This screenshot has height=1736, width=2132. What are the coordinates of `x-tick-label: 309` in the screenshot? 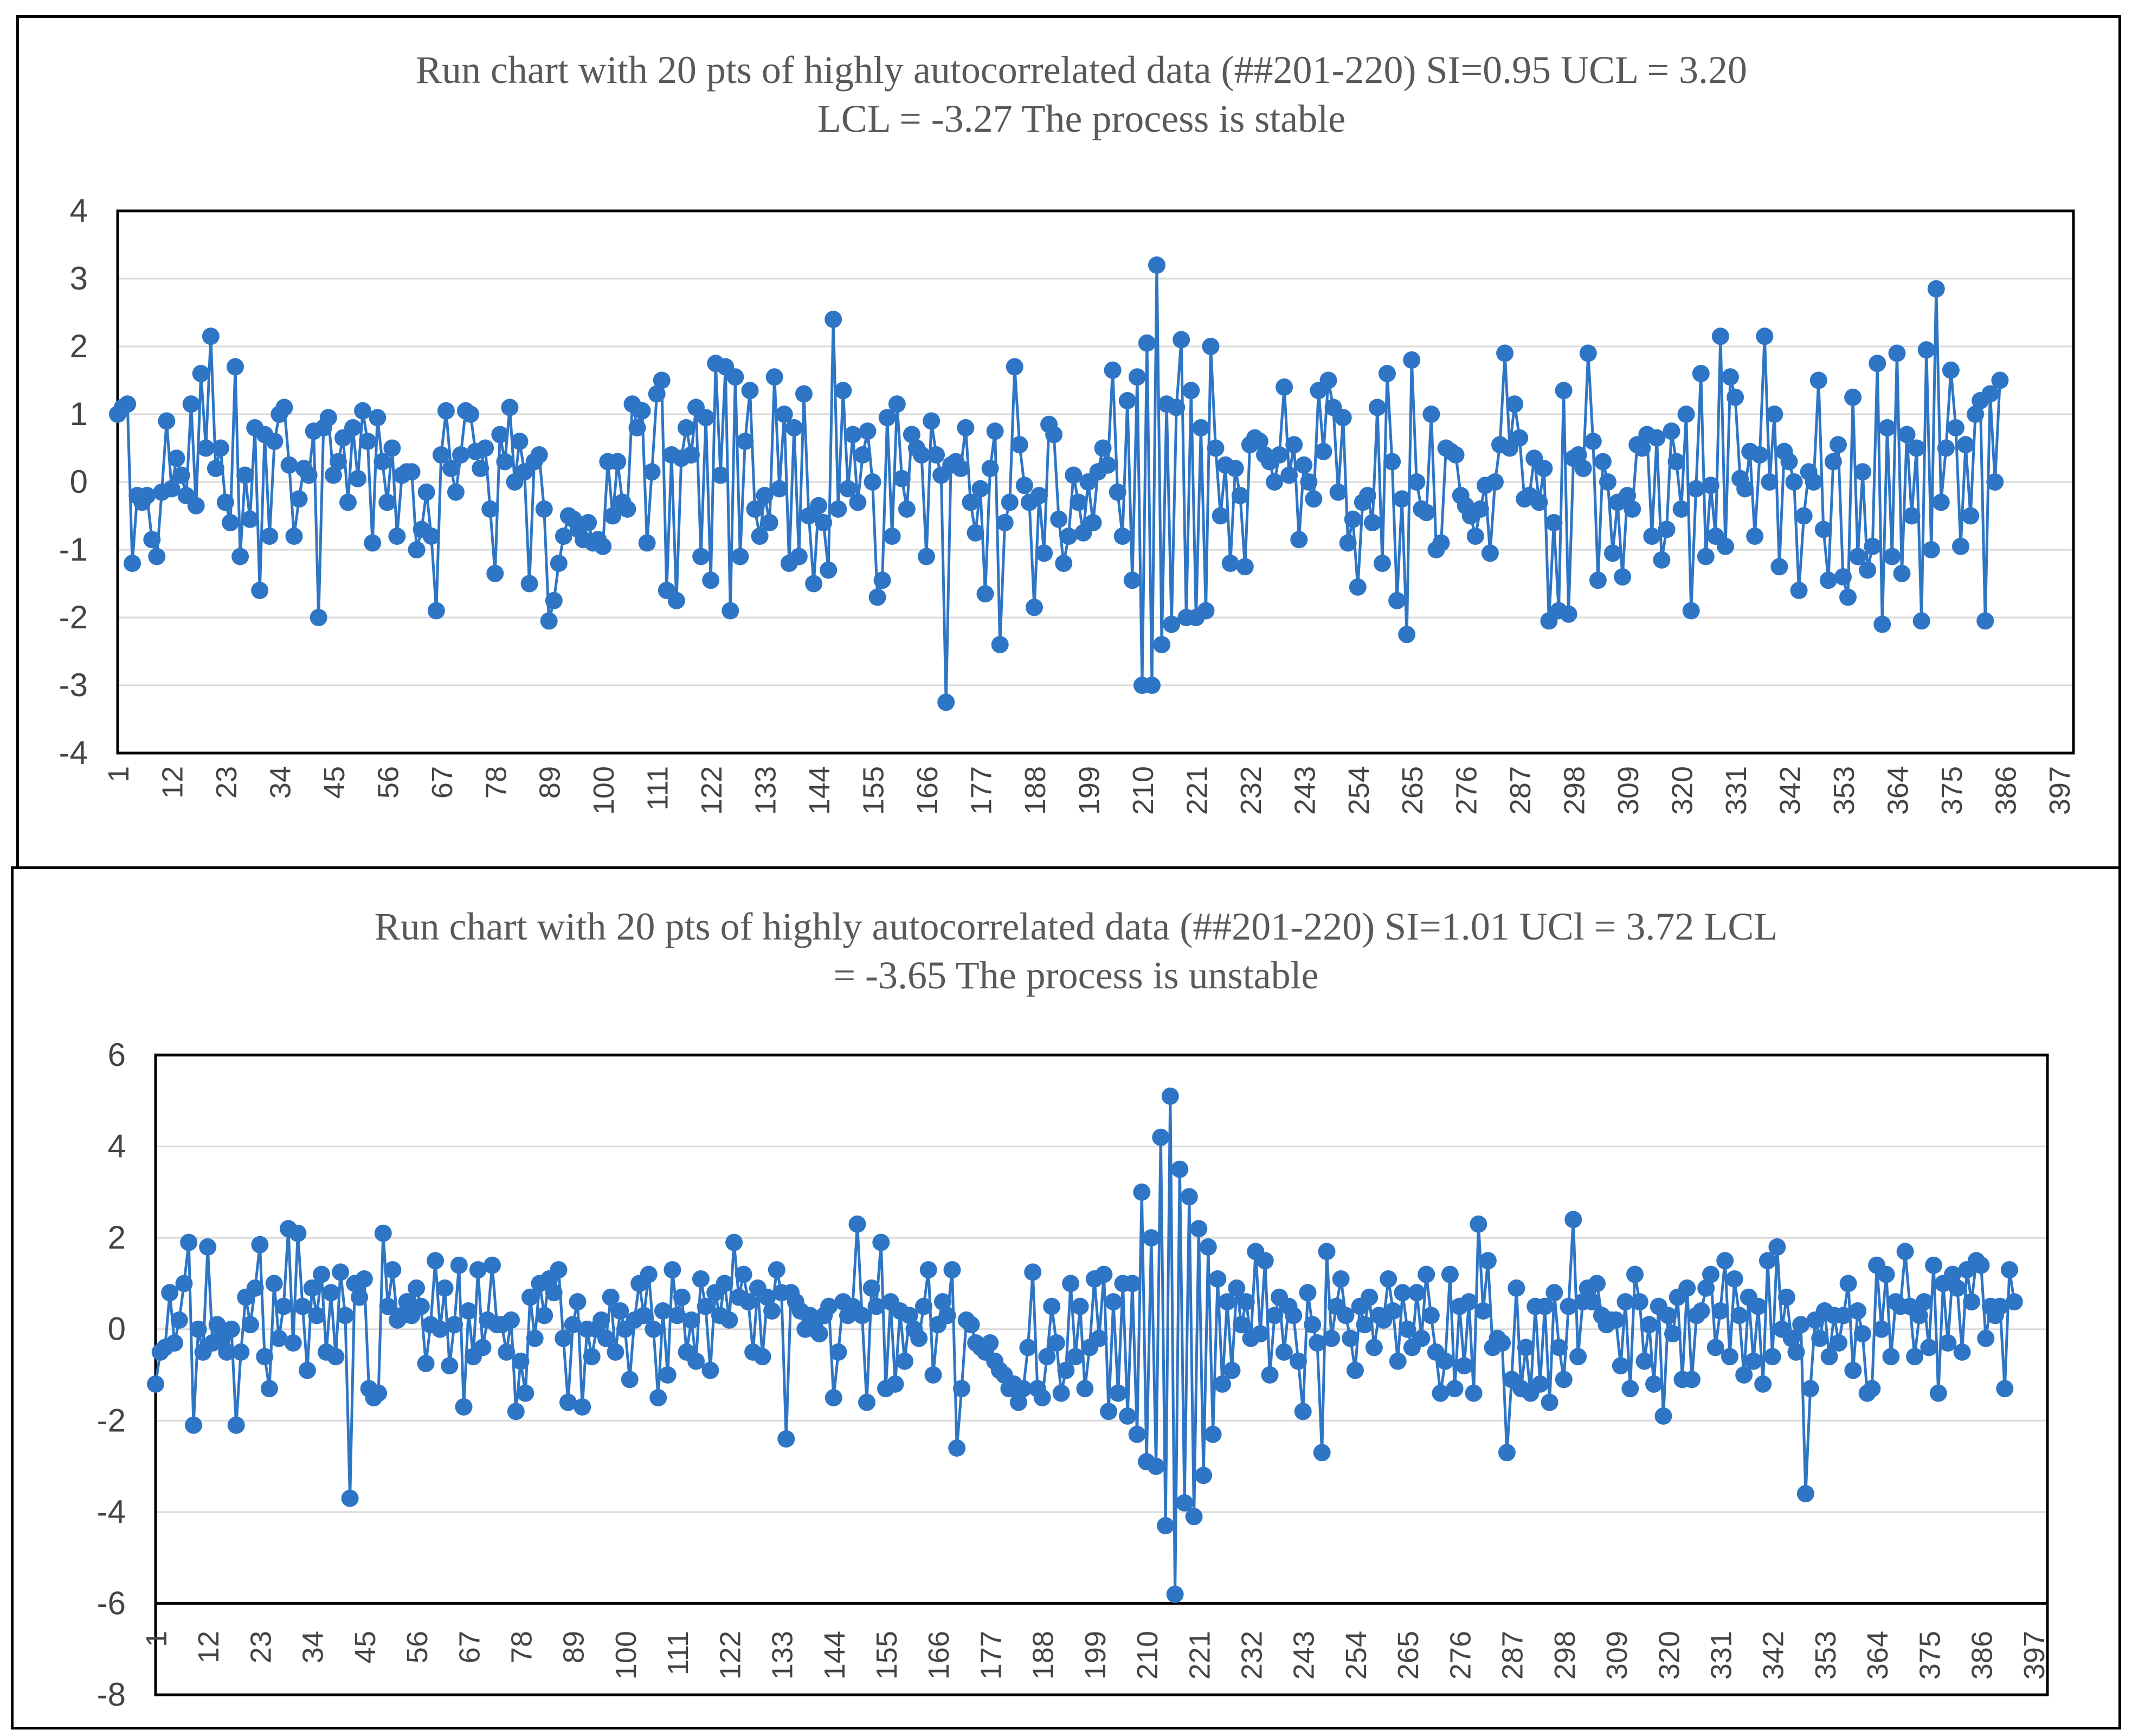 It's located at (1628, 790).